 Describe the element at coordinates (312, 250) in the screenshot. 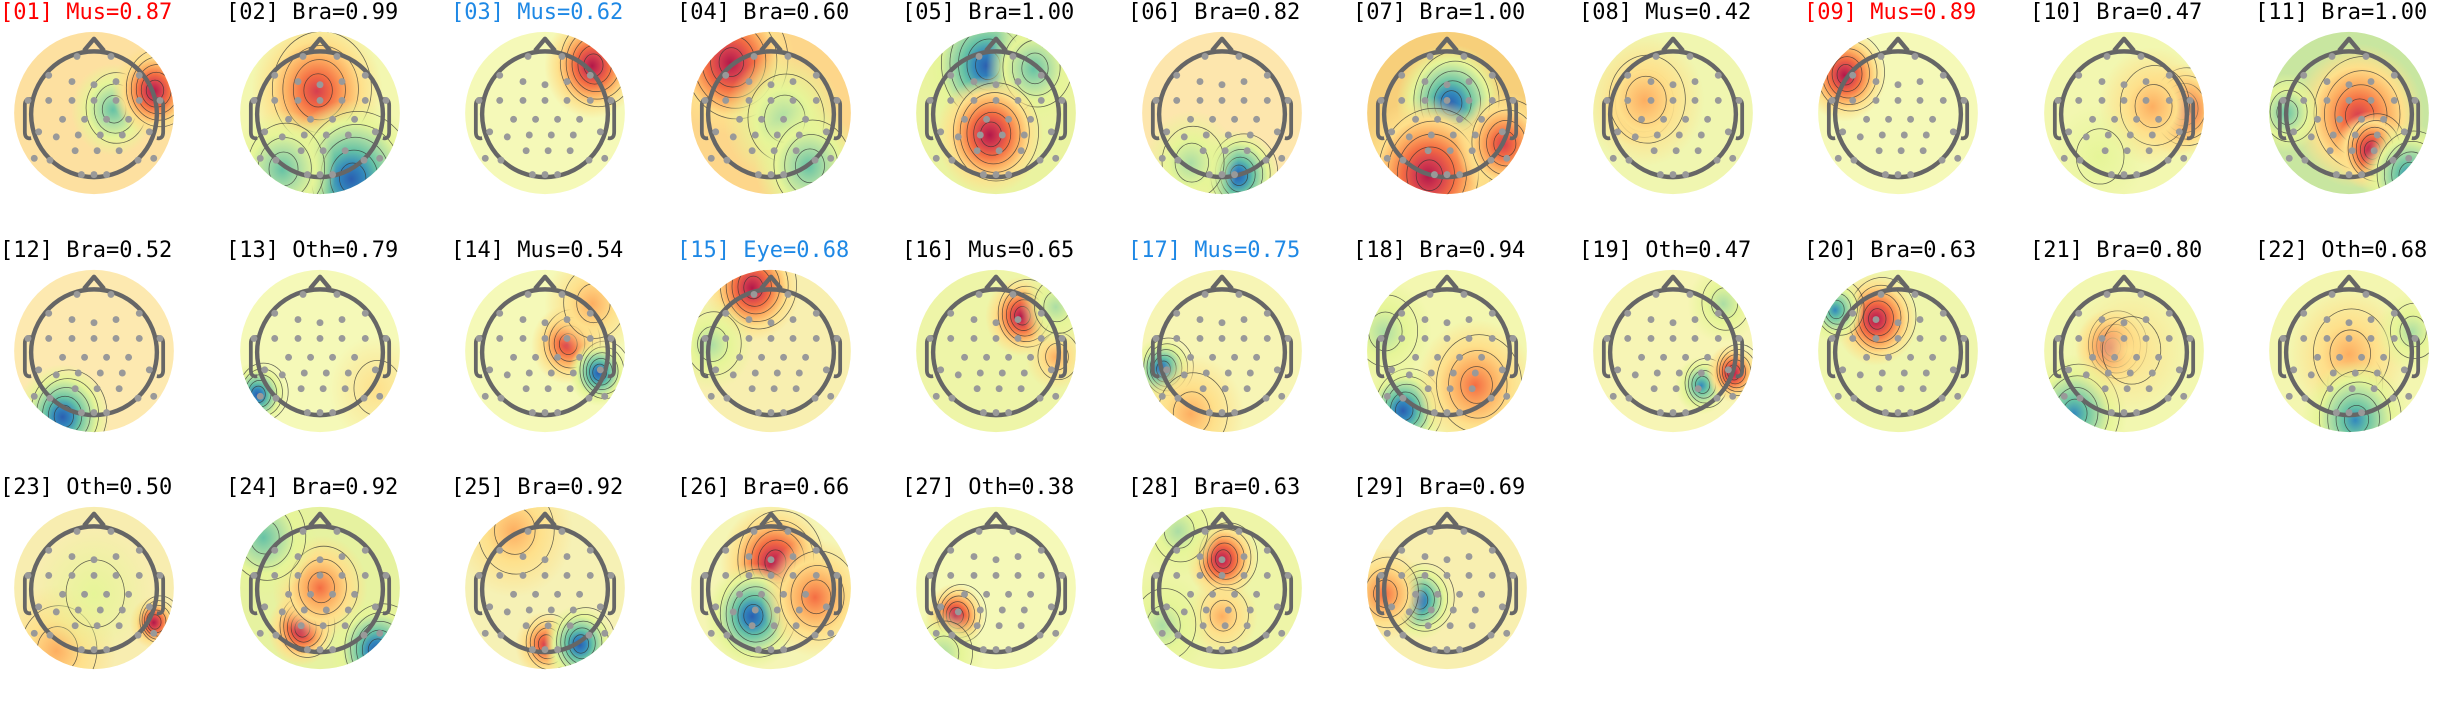

I see `component-label: [13] Oth=0.79` at that location.